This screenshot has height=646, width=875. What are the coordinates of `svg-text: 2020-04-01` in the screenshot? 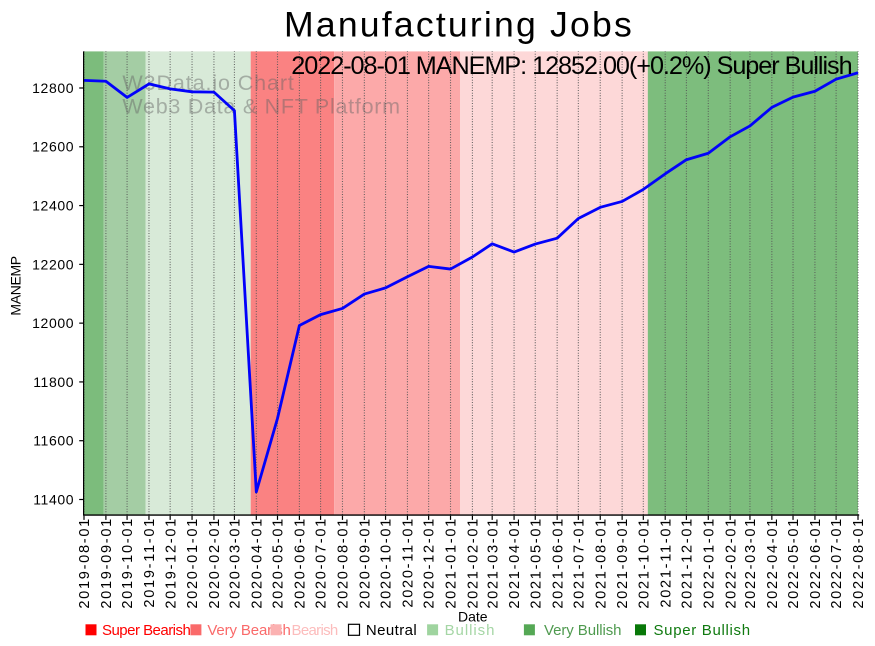 It's located at (257, 563).